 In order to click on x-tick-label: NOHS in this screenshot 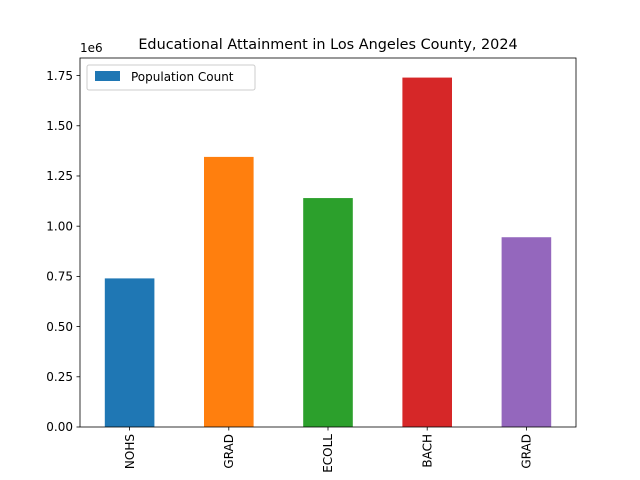, I will do `click(130, 451)`.